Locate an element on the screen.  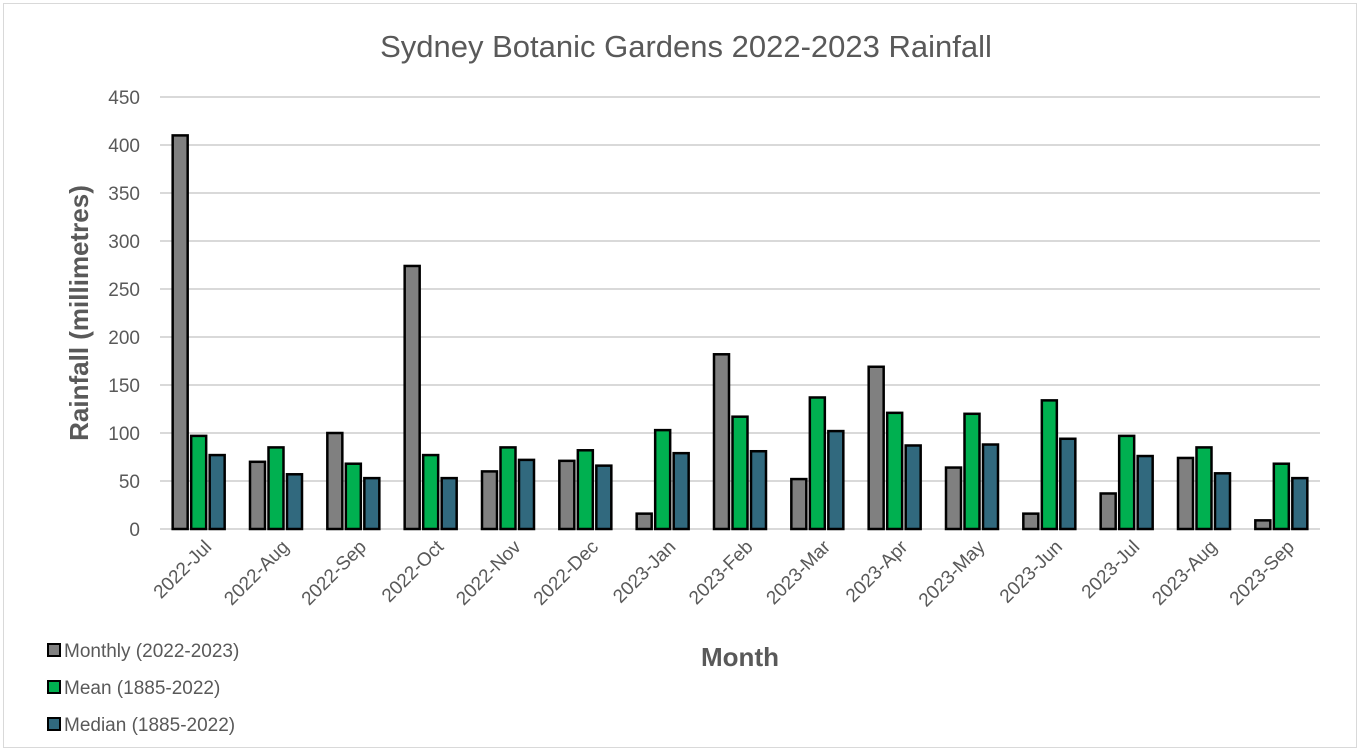
y-tick-label: 100 is located at coordinates (124, 434).